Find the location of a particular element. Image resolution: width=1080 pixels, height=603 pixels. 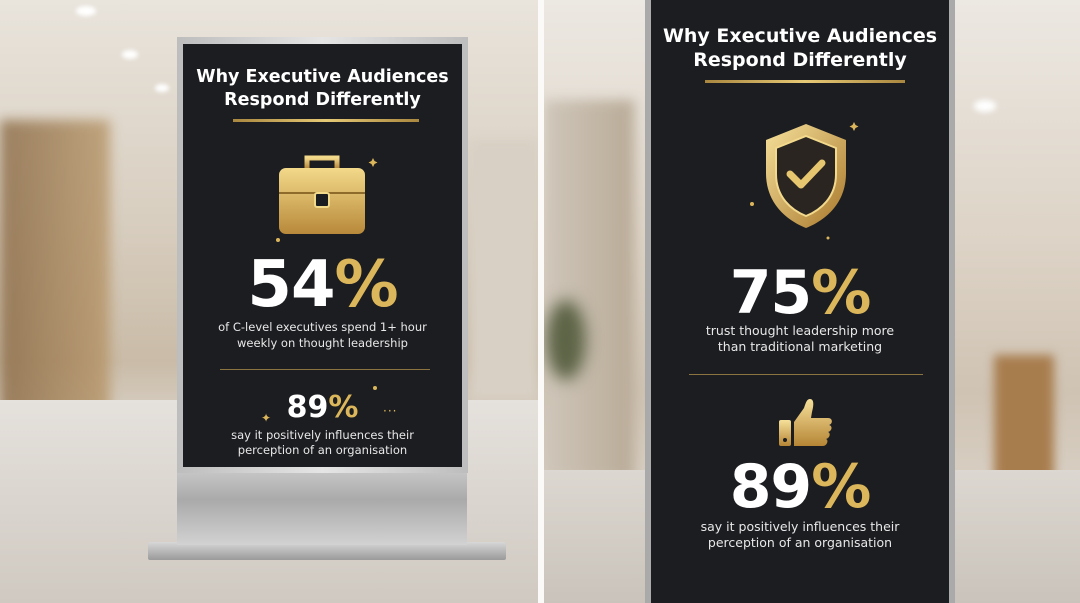

plant is located at coordinates (566, 340).